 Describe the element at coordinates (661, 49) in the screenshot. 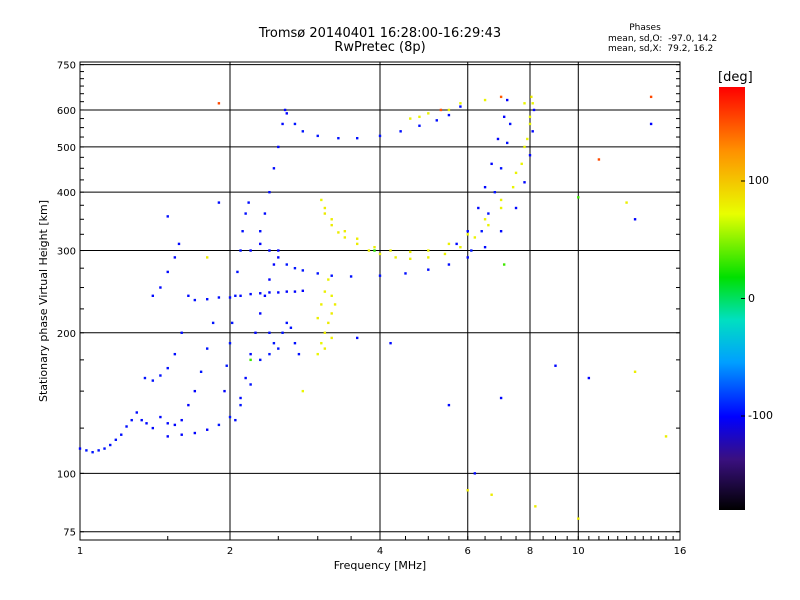

I see `phases-x-stats: mean, sd,X: 79.2, 16.2` at that location.